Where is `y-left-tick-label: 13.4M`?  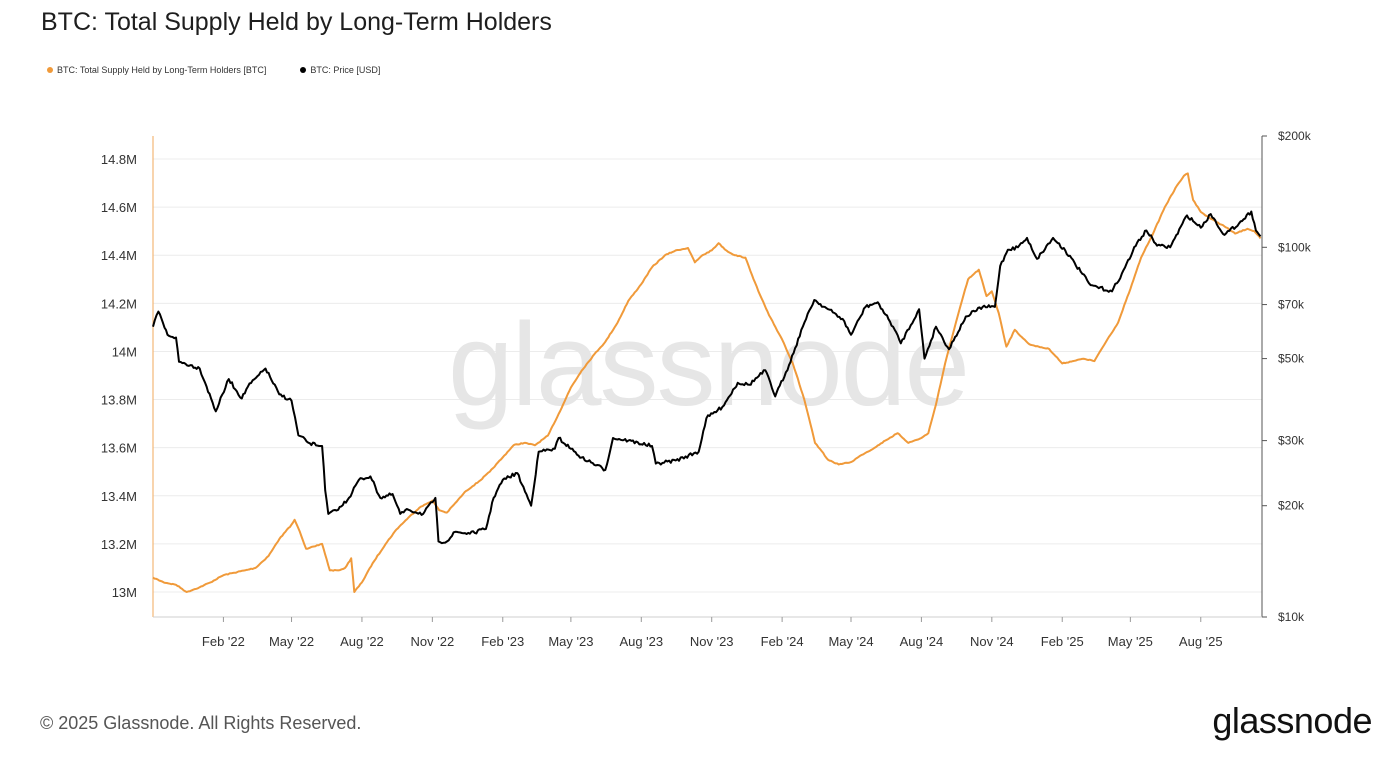
y-left-tick-label: 13.4M is located at coordinates (119, 496).